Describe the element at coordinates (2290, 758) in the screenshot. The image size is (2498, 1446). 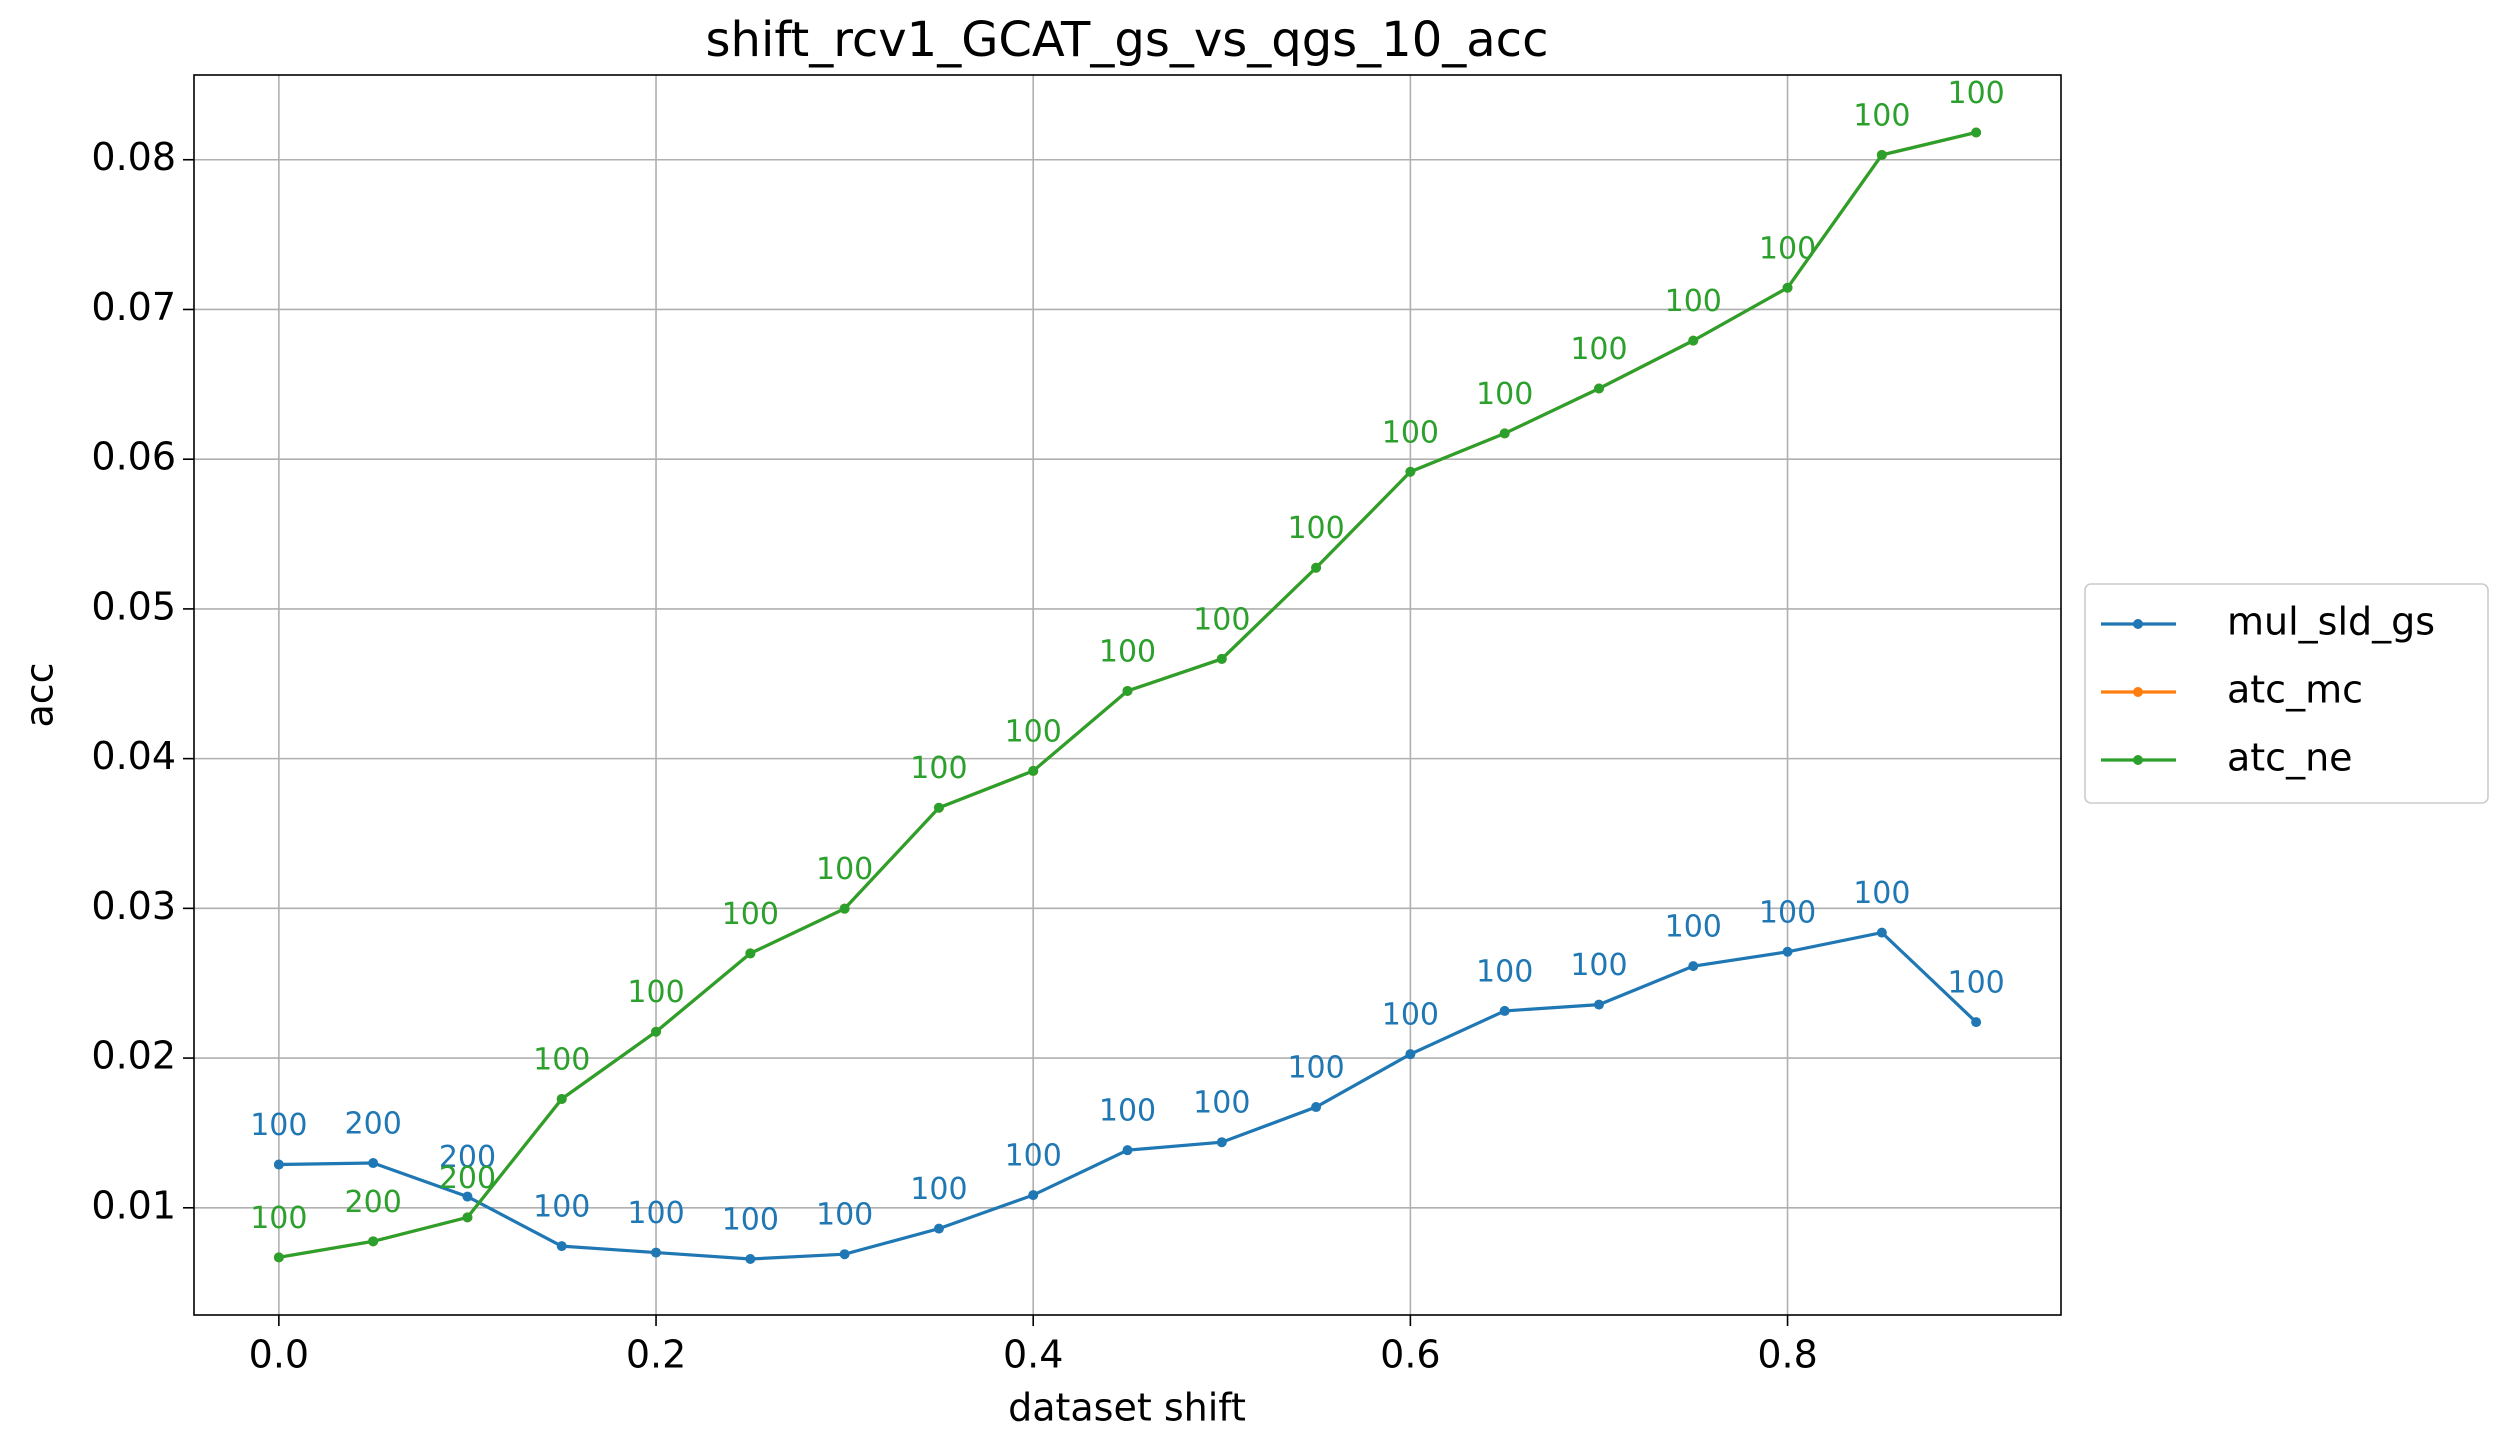
I see `legend-label: atc_ne` at that location.